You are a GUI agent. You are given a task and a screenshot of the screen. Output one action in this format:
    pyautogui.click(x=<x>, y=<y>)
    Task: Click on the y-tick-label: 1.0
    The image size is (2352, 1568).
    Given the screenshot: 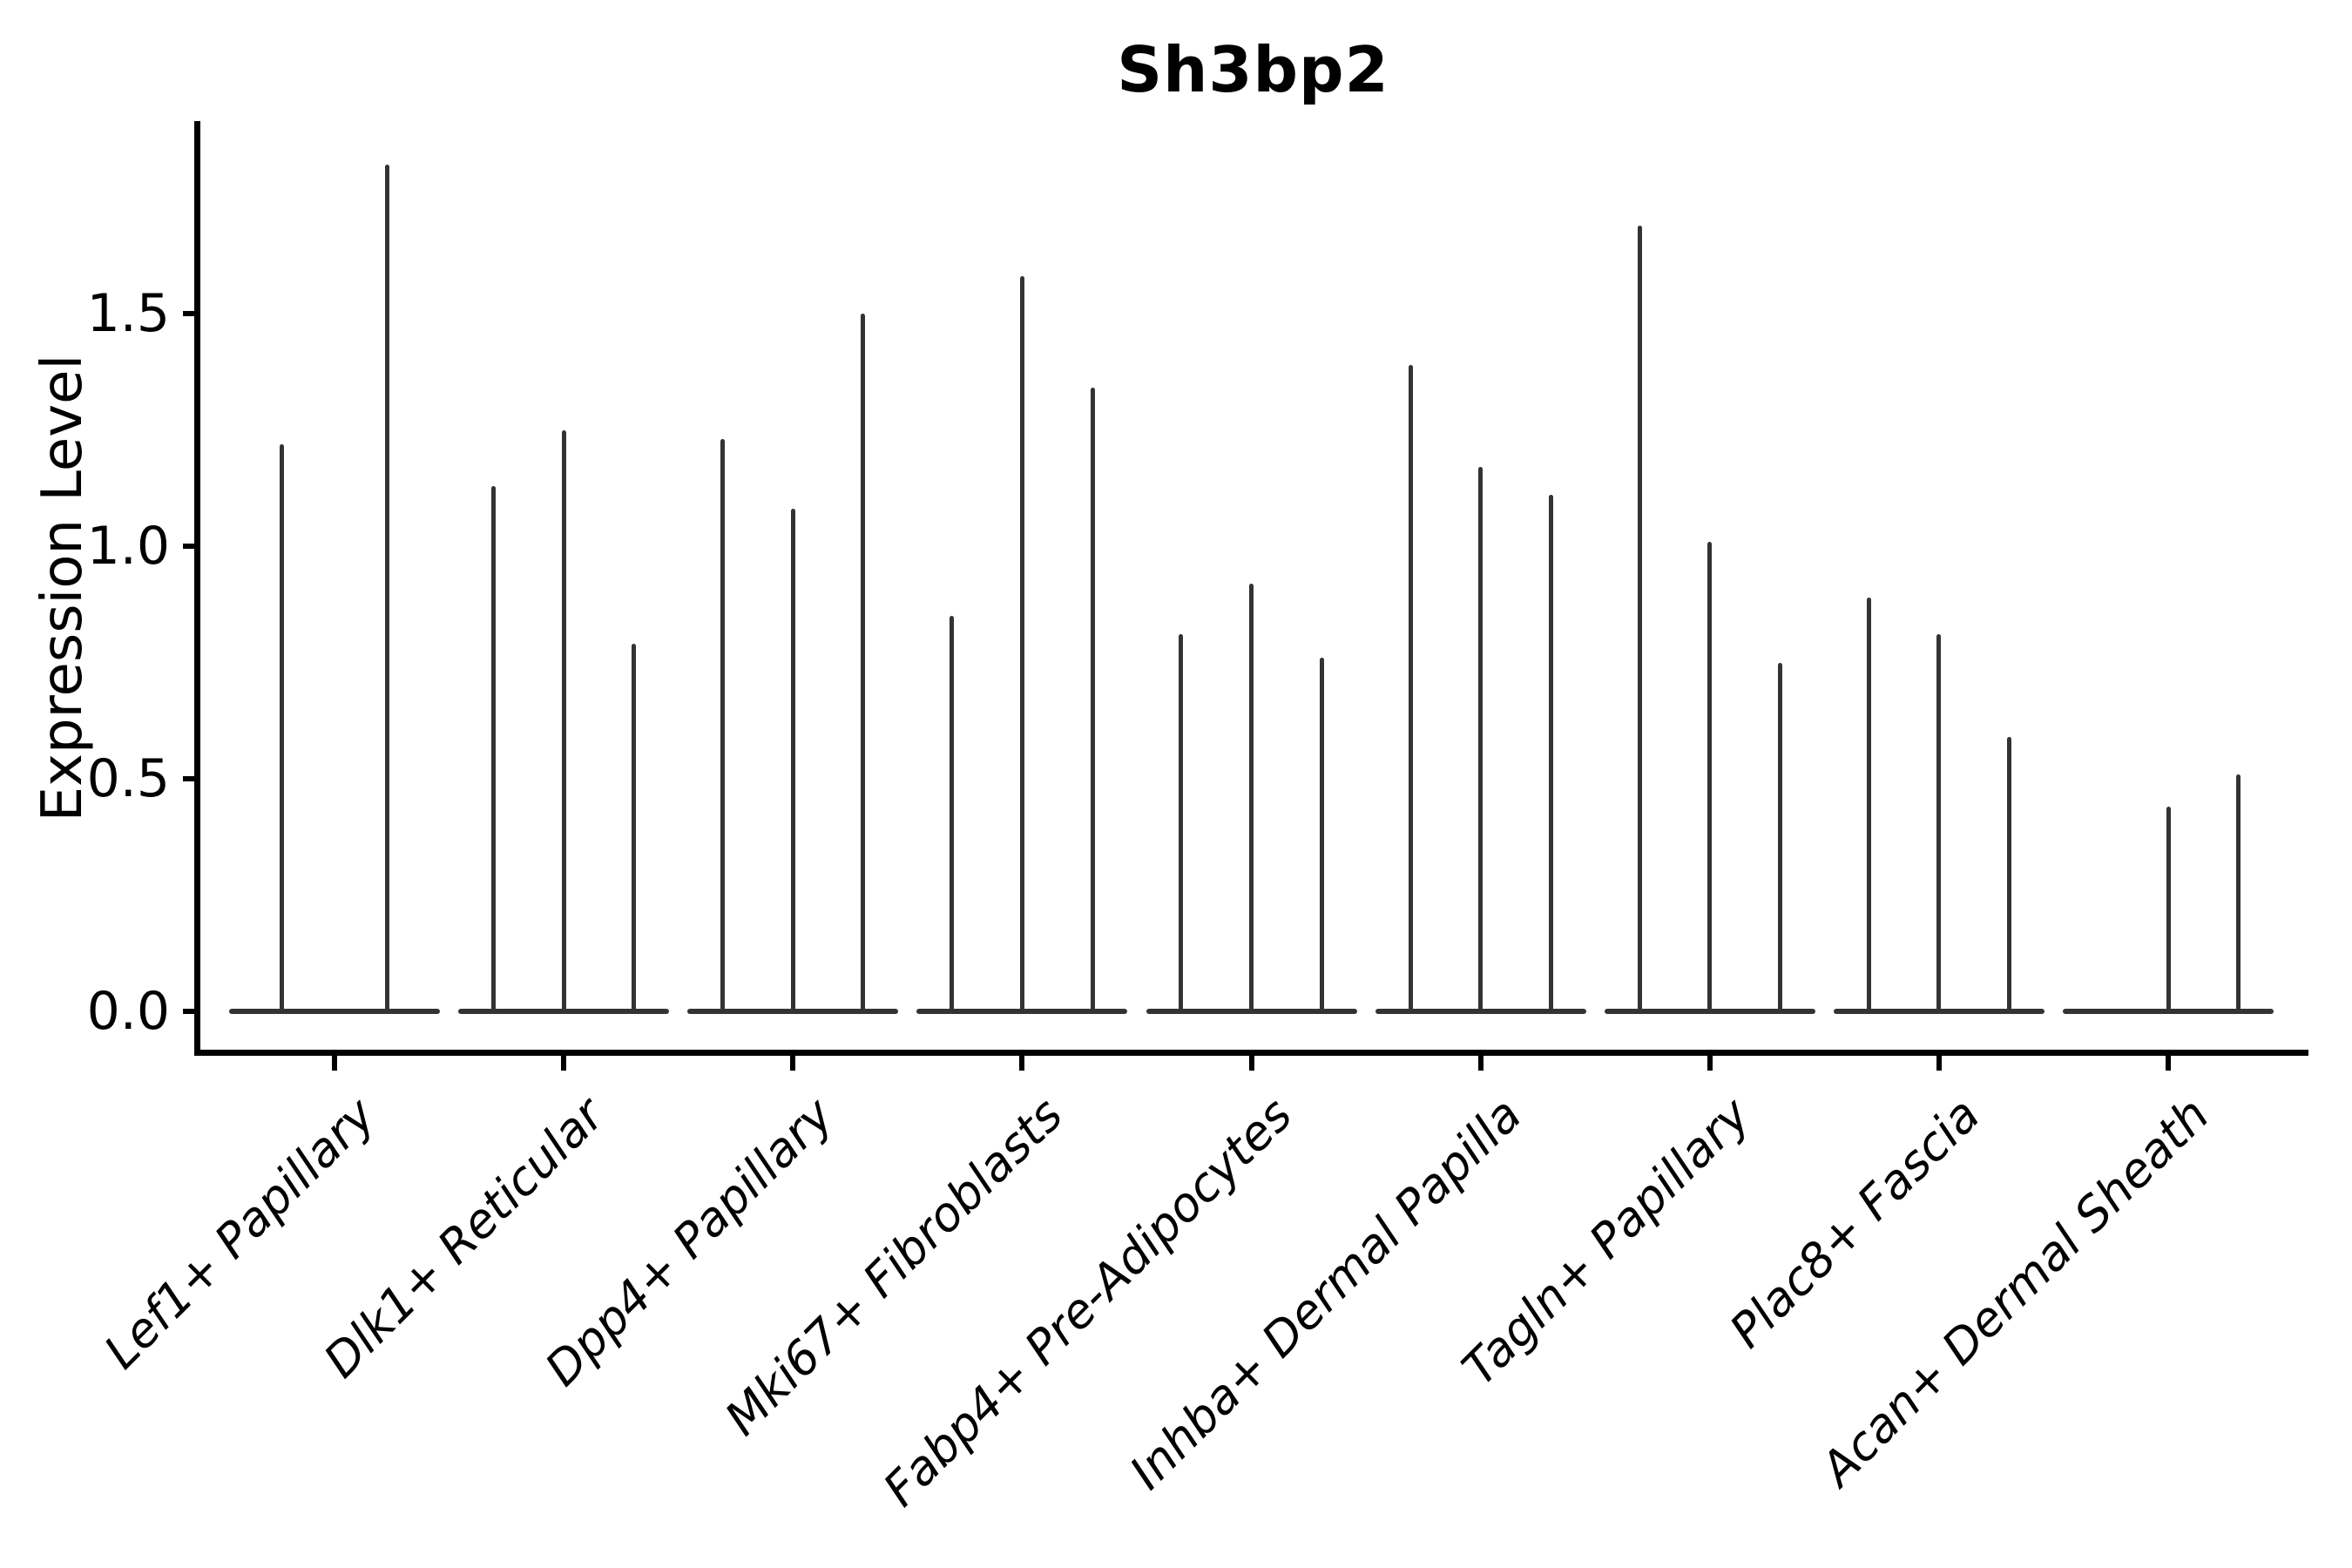 What is the action you would take?
    pyautogui.click(x=128, y=546)
    